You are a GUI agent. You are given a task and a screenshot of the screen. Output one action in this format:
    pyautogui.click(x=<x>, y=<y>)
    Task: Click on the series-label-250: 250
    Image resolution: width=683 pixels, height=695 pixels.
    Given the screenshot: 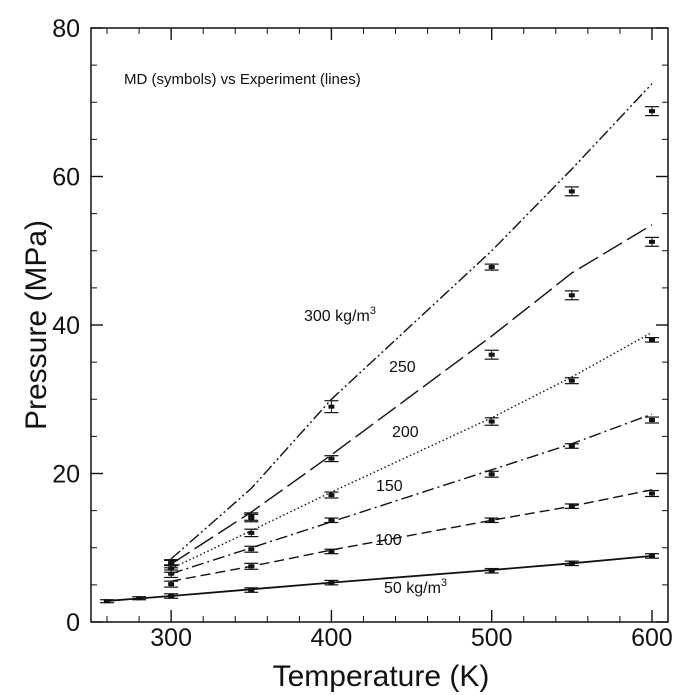 What is the action you would take?
    pyautogui.click(x=402, y=367)
    